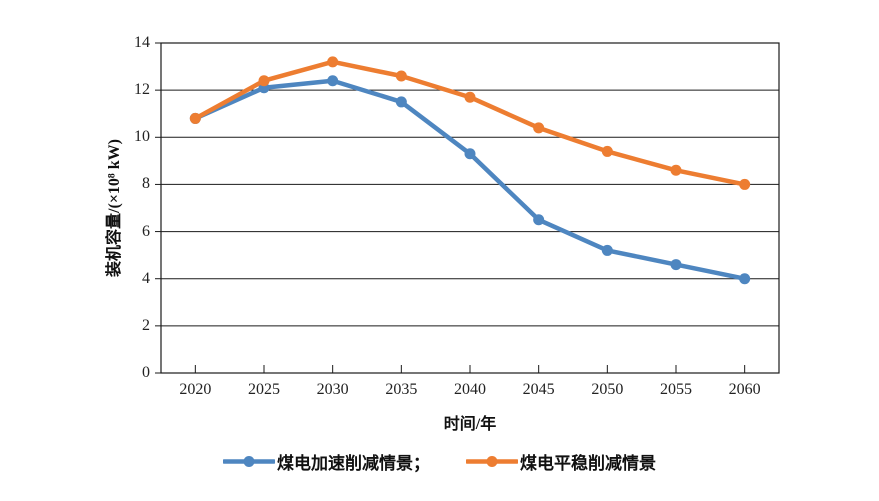 The height and width of the screenshot is (501, 879). Describe the element at coordinates (607, 389) in the screenshot. I see `x-tick-label: 2050` at that location.